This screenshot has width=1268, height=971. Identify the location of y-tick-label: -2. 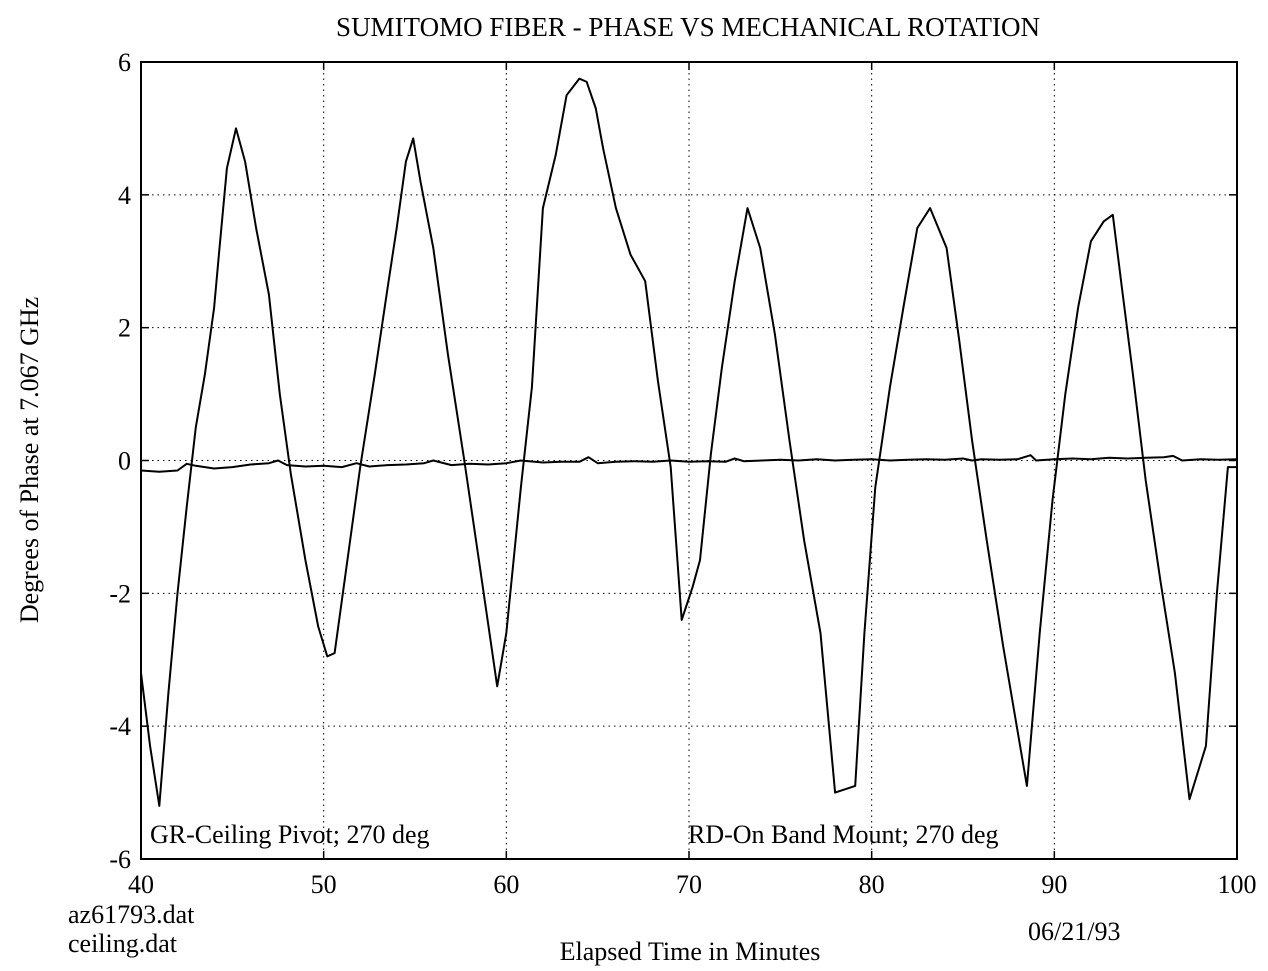
(120, 593).